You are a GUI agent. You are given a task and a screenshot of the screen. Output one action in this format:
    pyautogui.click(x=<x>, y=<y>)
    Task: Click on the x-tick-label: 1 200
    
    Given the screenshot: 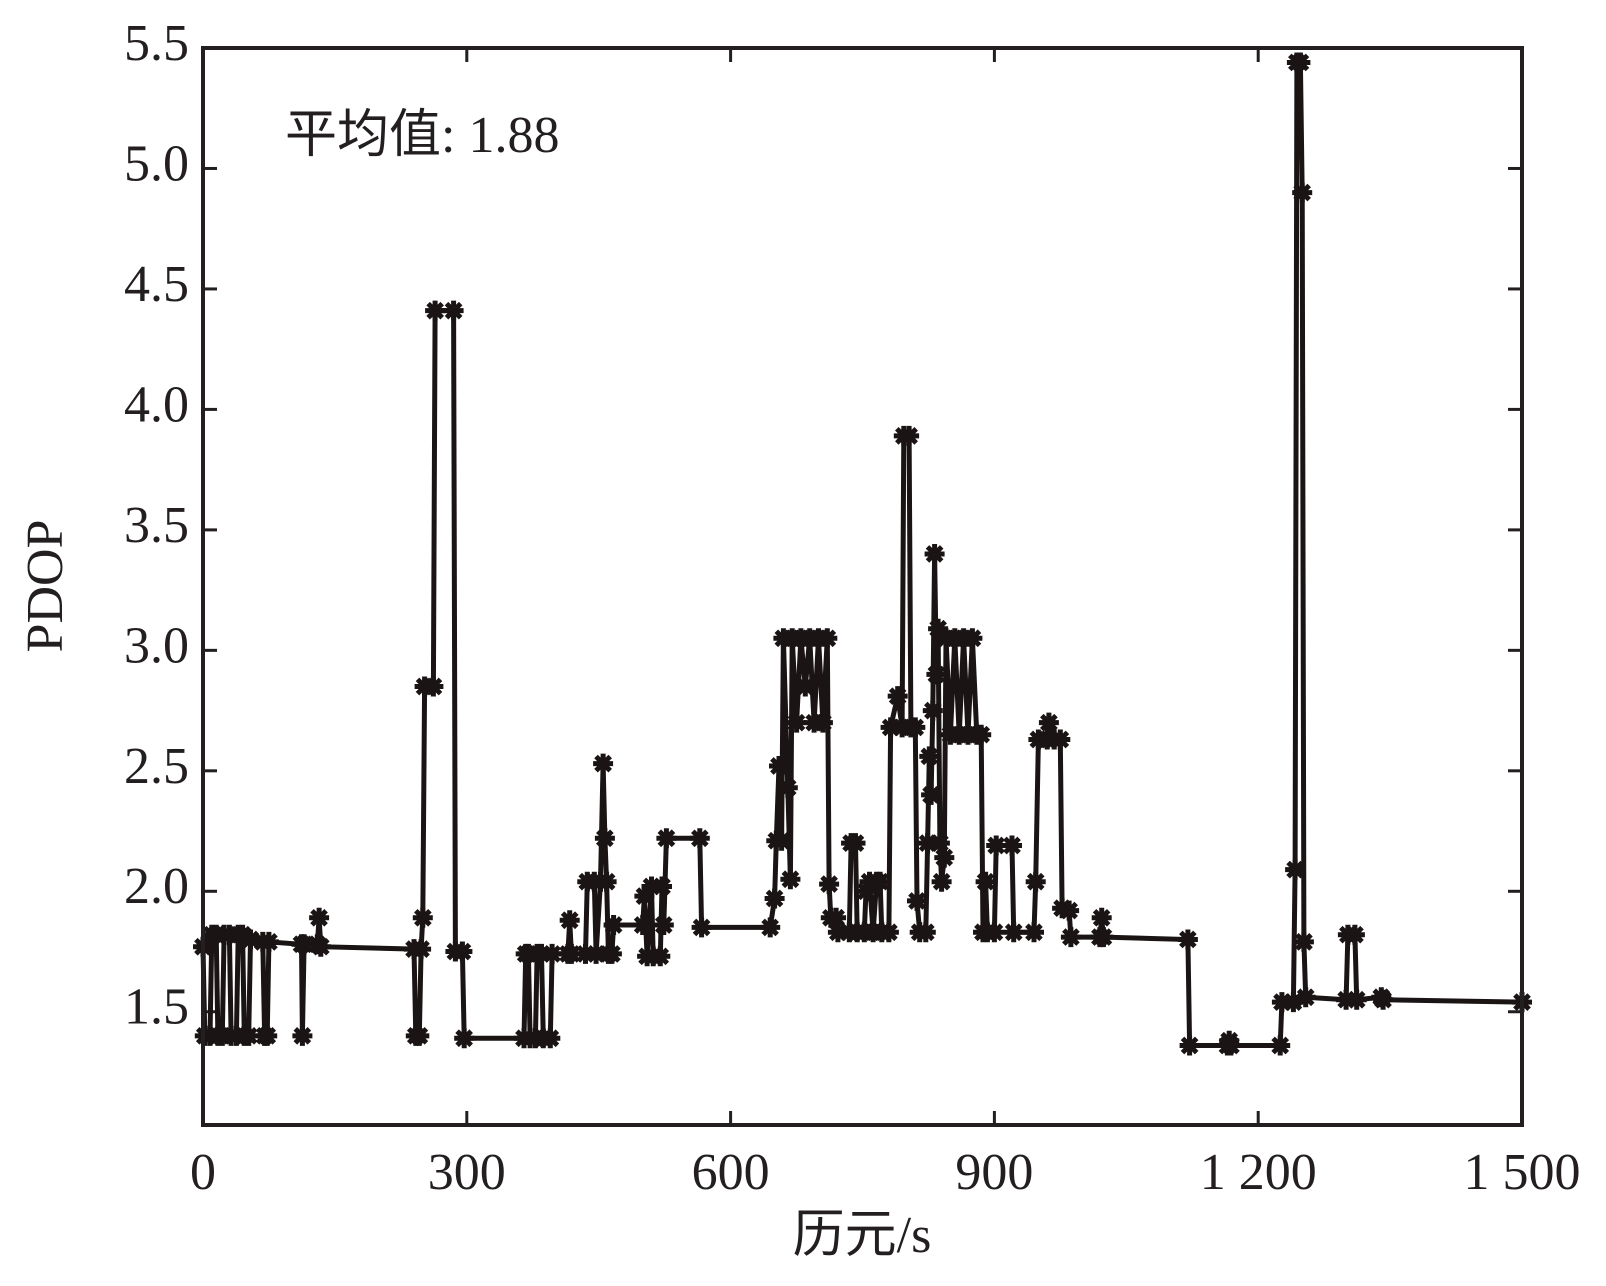 What is the action you would take?
    pyautogui.click(x=1258, y=1172)
    